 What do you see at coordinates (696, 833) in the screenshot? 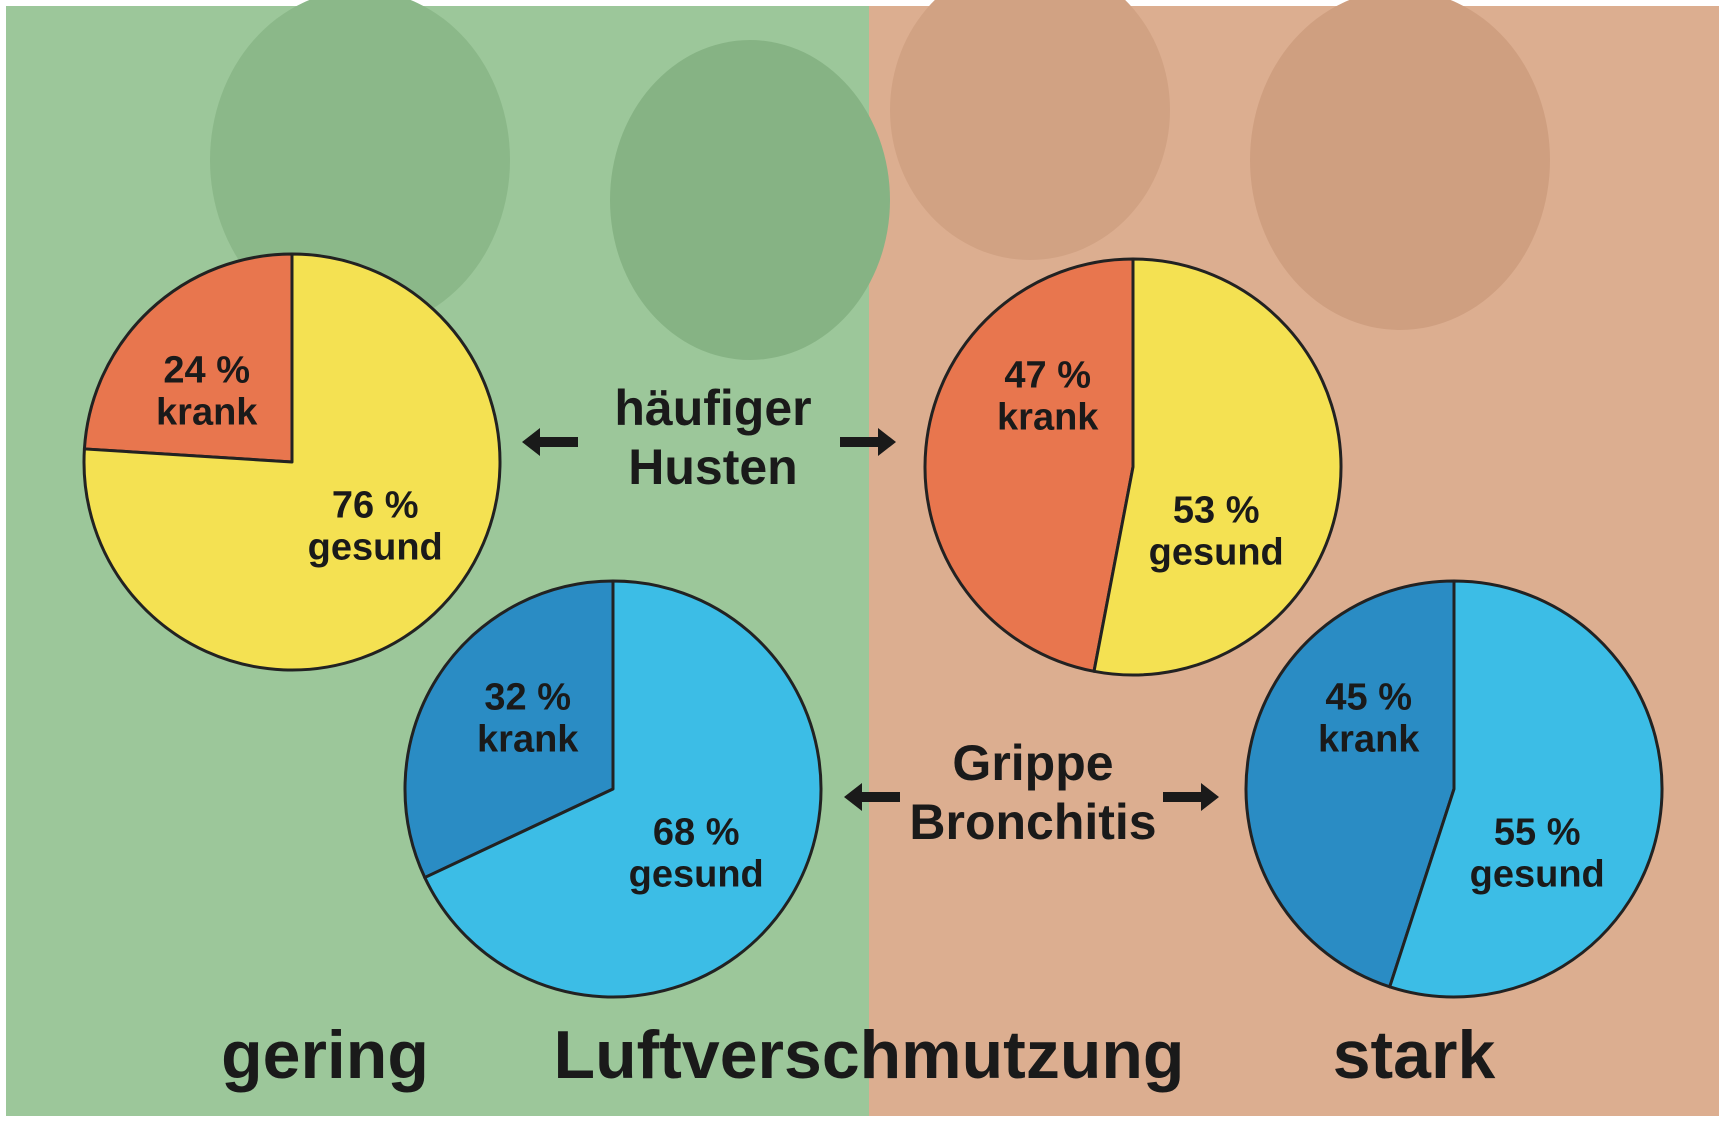
I see `slice-value-label: 68 %` at bounding box center [696, 833].